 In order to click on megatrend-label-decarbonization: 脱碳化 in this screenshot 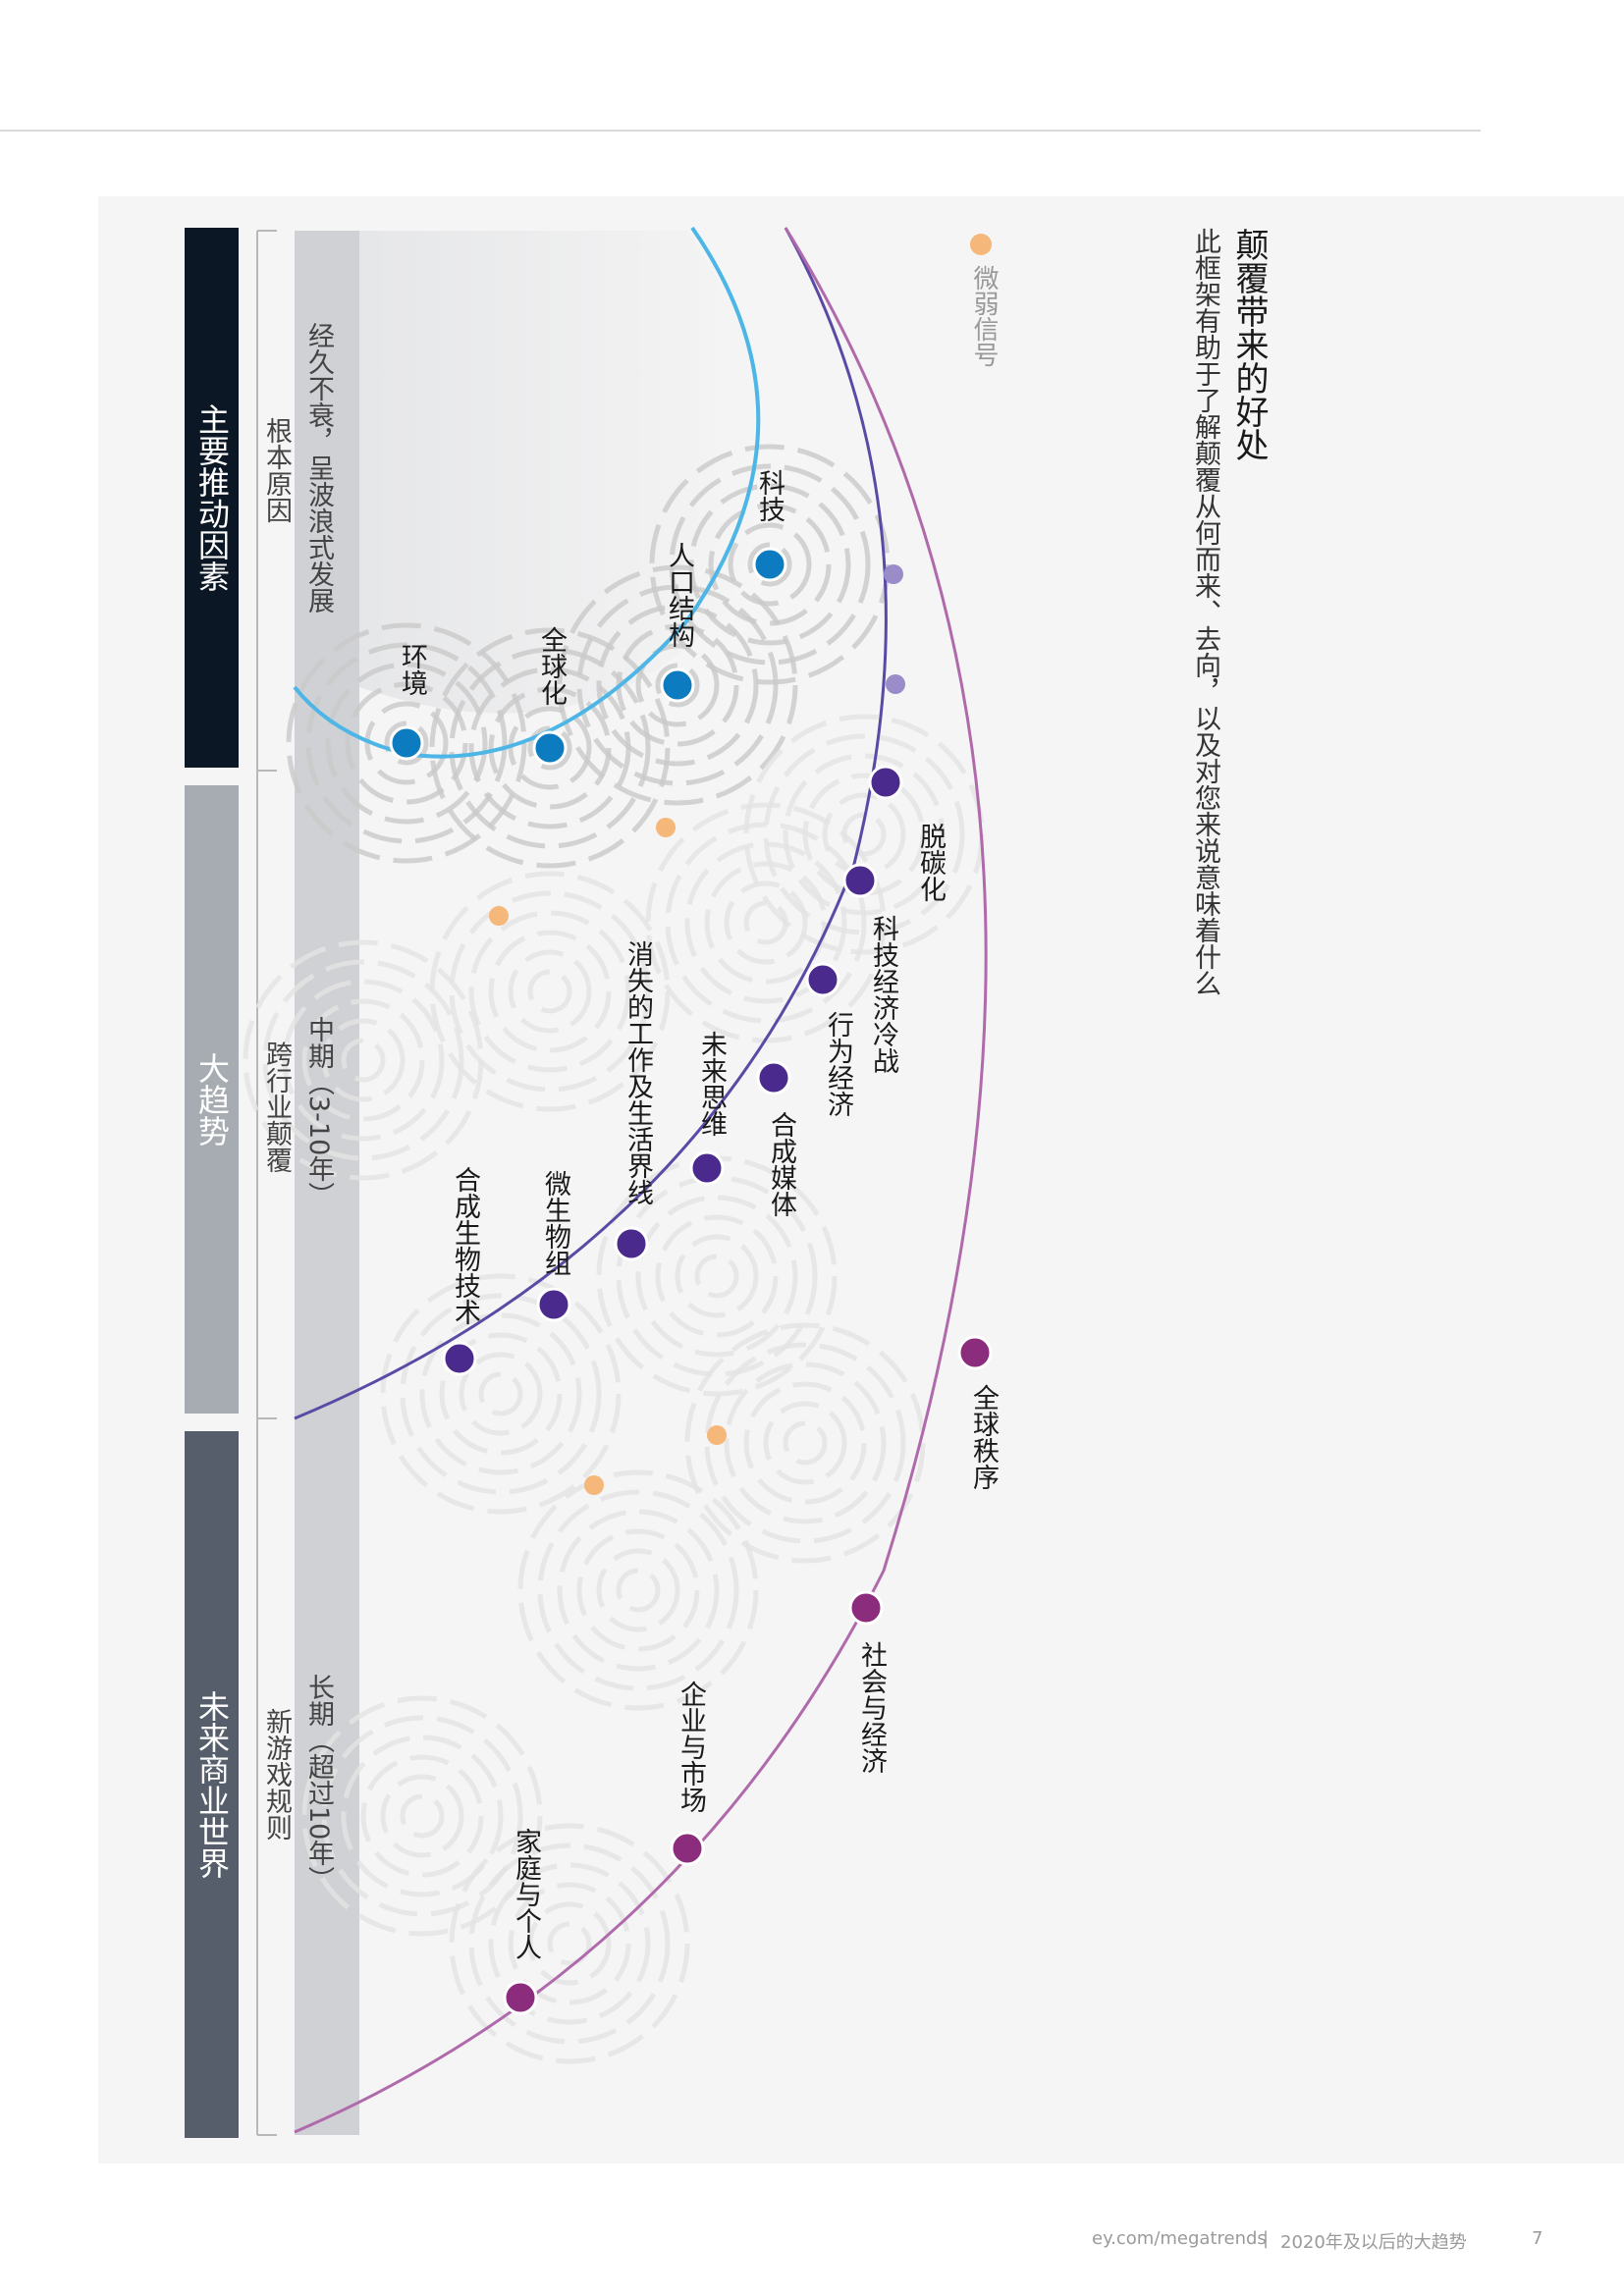, I will do `click(930, 863)`.